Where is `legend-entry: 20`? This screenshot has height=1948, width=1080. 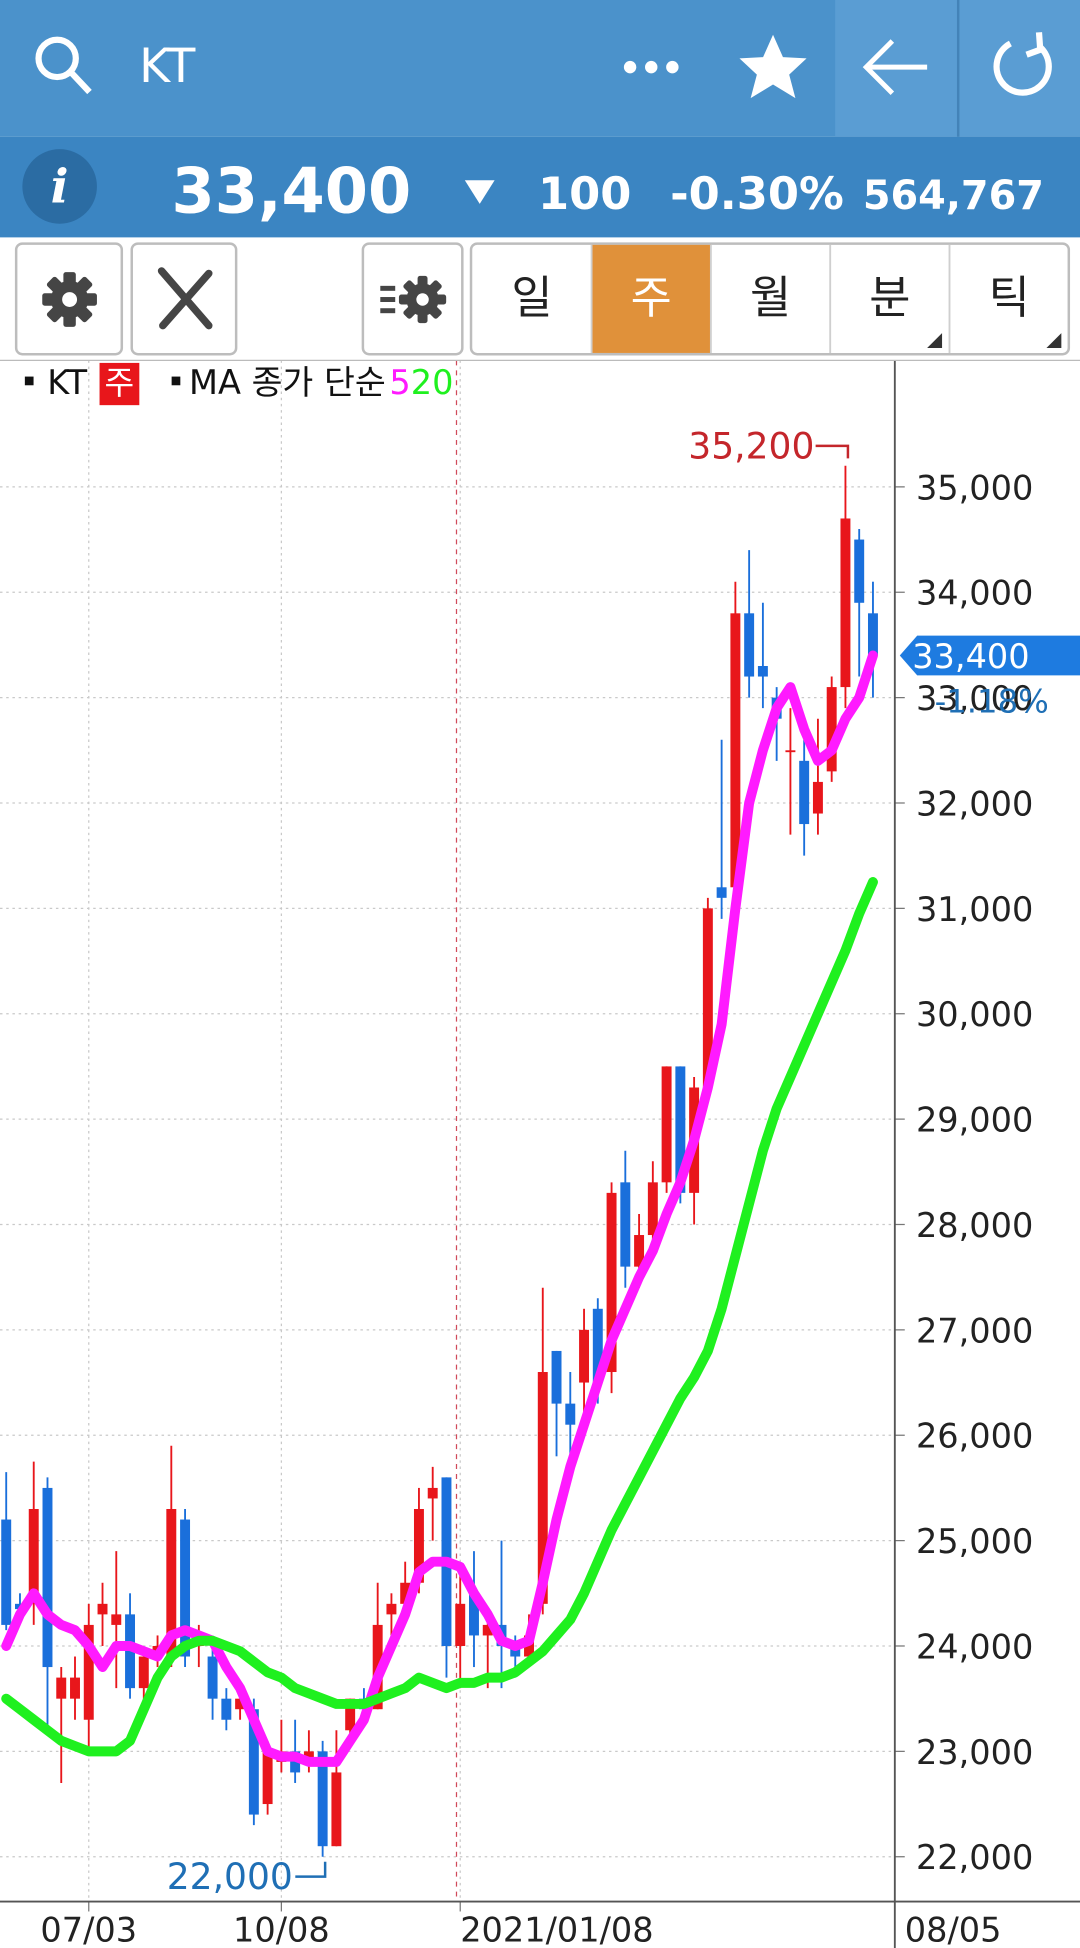
legend-entry: 20 is located at coordinates (432, 382).